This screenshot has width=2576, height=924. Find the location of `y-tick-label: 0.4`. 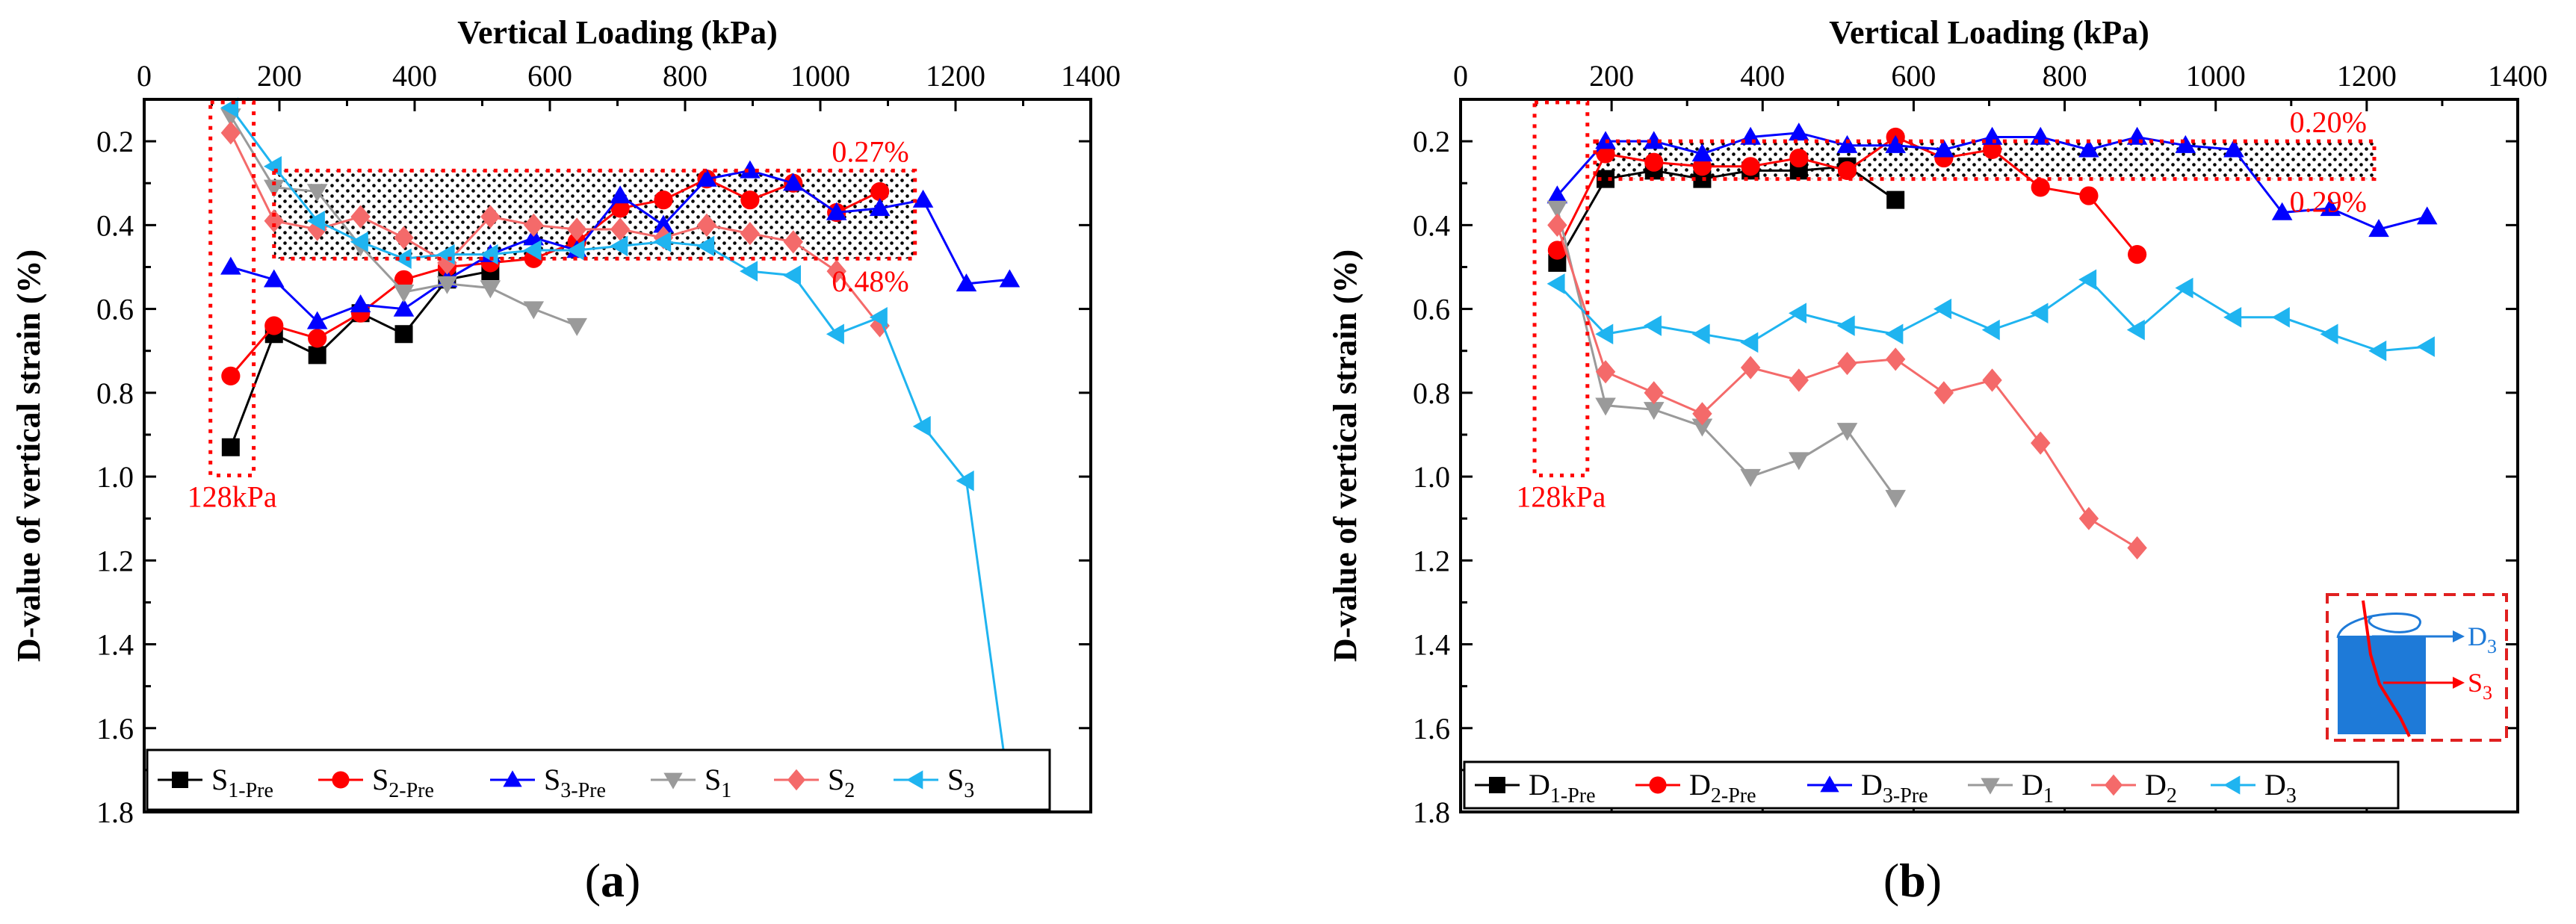

y-tick-label: 0.4 is located at coordinates (115, 225).